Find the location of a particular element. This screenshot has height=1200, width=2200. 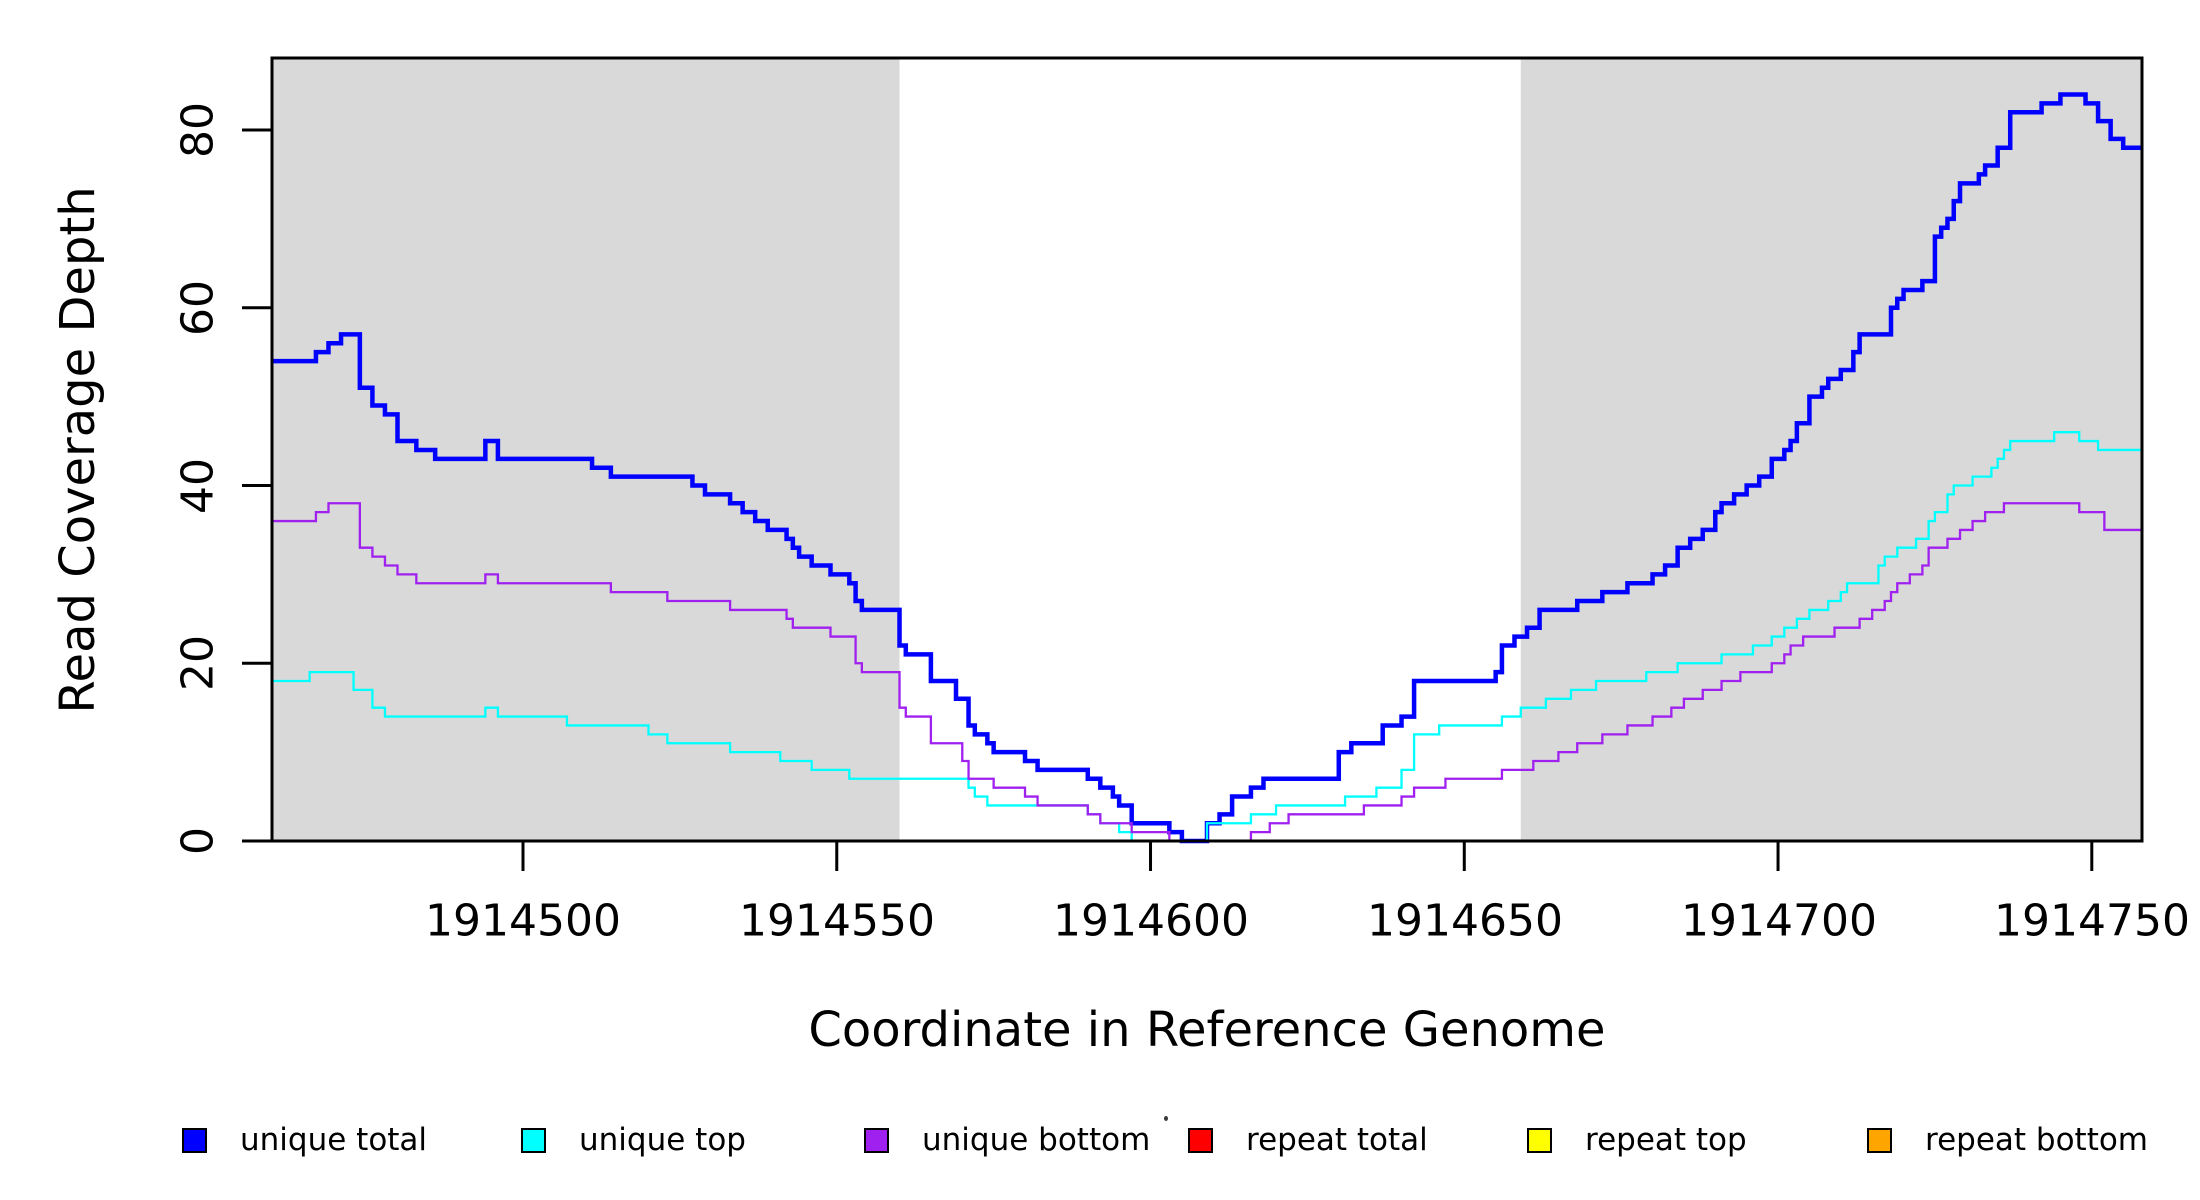

legend-item-unique-top: unique top is located at coordinates (633, 1140).